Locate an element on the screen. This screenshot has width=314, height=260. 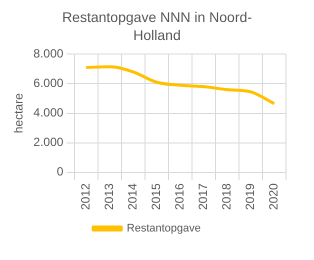
x-tick-label: 2018 is located at coordinates (227, 196).